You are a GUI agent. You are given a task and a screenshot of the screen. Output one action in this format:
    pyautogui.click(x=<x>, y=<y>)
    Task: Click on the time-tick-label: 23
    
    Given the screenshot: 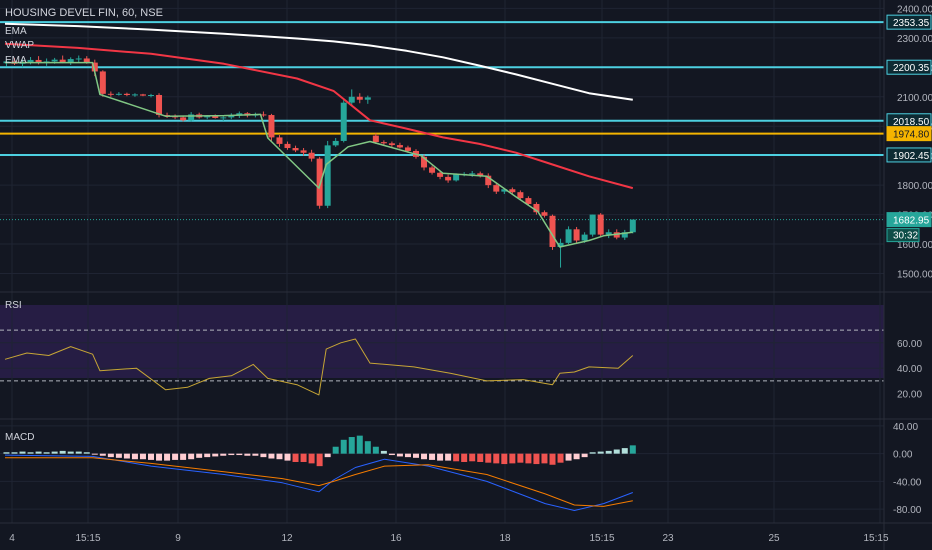 What is the action you would take?
    pyautogui.click(x=668, y=538)
    